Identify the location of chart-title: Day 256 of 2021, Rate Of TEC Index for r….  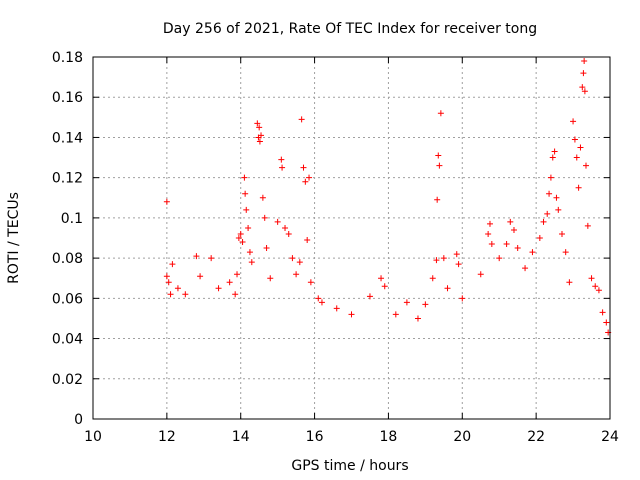
(350, 29).